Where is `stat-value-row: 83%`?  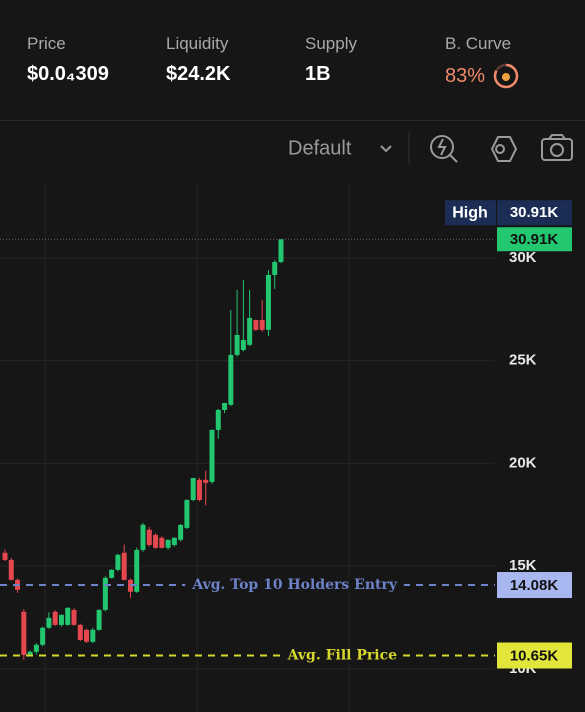
stat-value-row: 83% is located at coordinates (482, 76).